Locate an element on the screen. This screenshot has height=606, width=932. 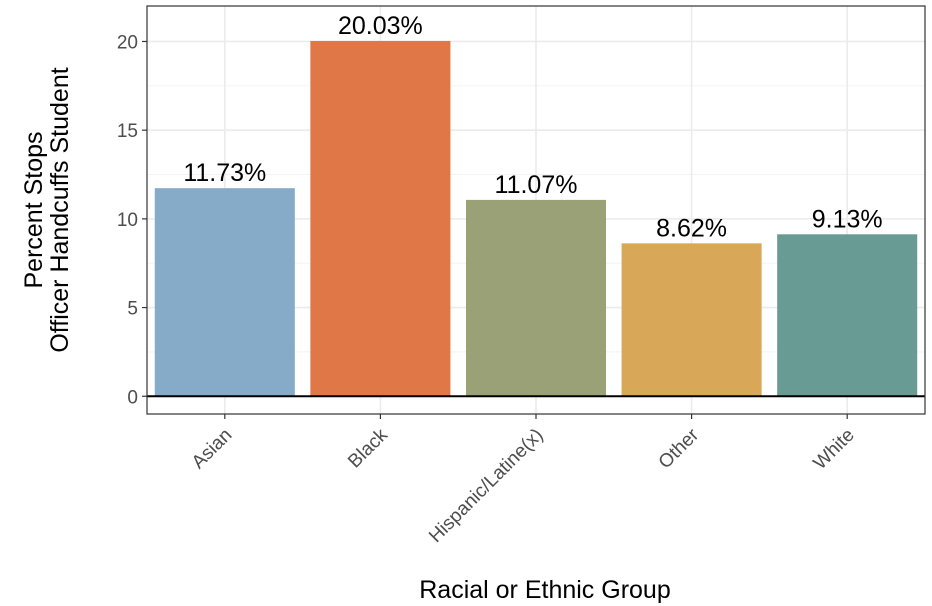
bar-white is located at coordinates (847, 315).